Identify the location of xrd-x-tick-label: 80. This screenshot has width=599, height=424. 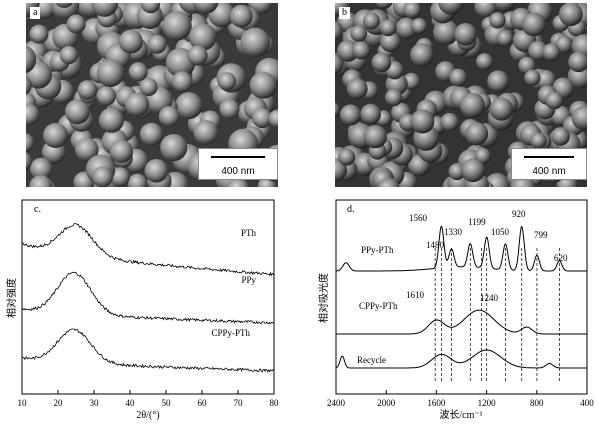
(275, 403).